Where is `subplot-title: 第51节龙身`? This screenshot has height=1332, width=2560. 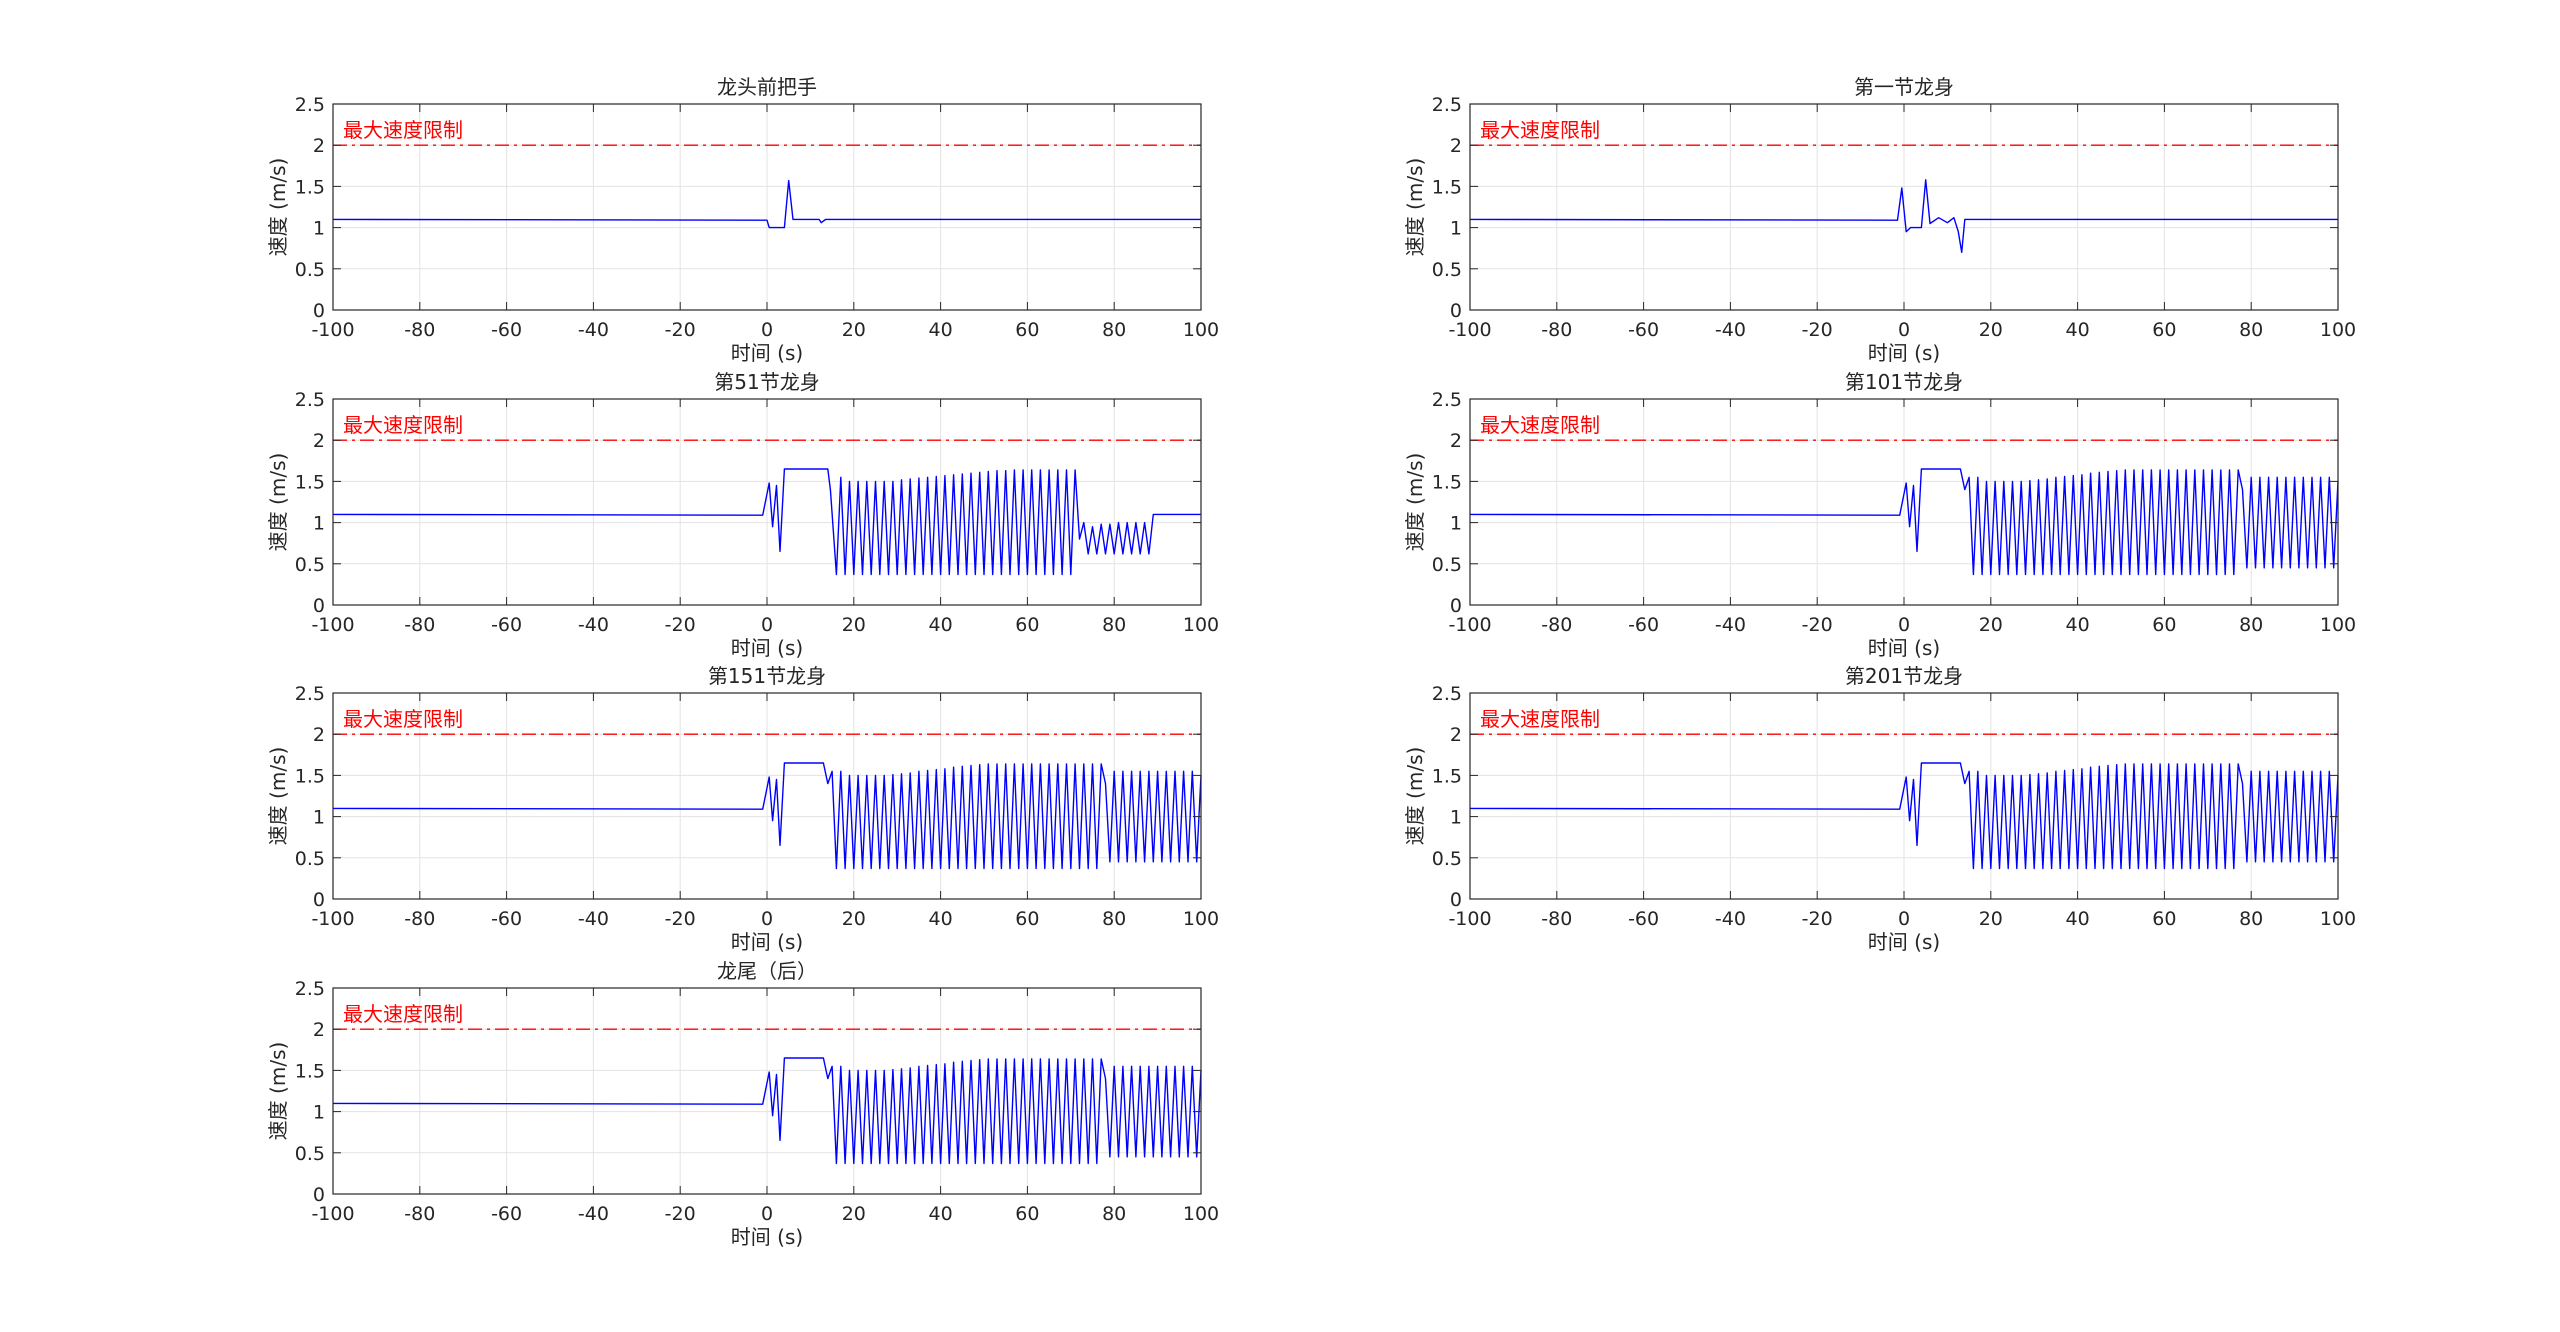 subplot-title: 第51节龙身 is located at coordinates (766, 382).